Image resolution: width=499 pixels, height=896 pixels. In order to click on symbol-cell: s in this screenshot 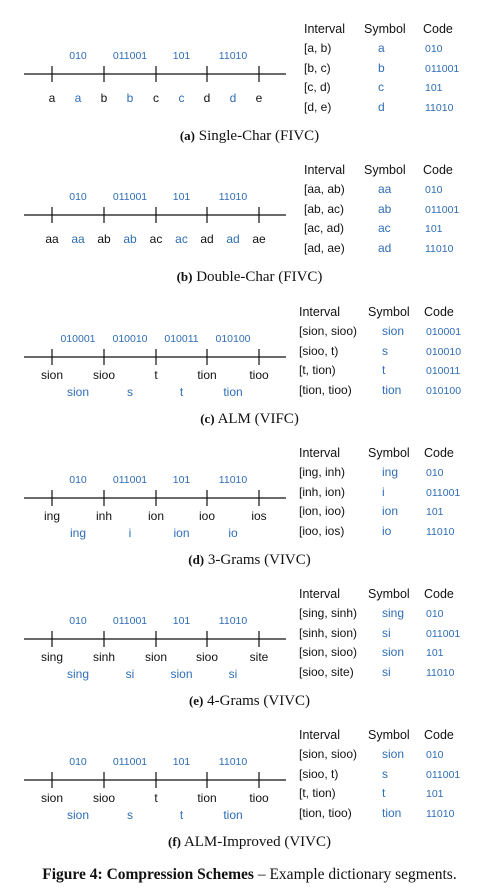, I will do `click(385, 351)`.